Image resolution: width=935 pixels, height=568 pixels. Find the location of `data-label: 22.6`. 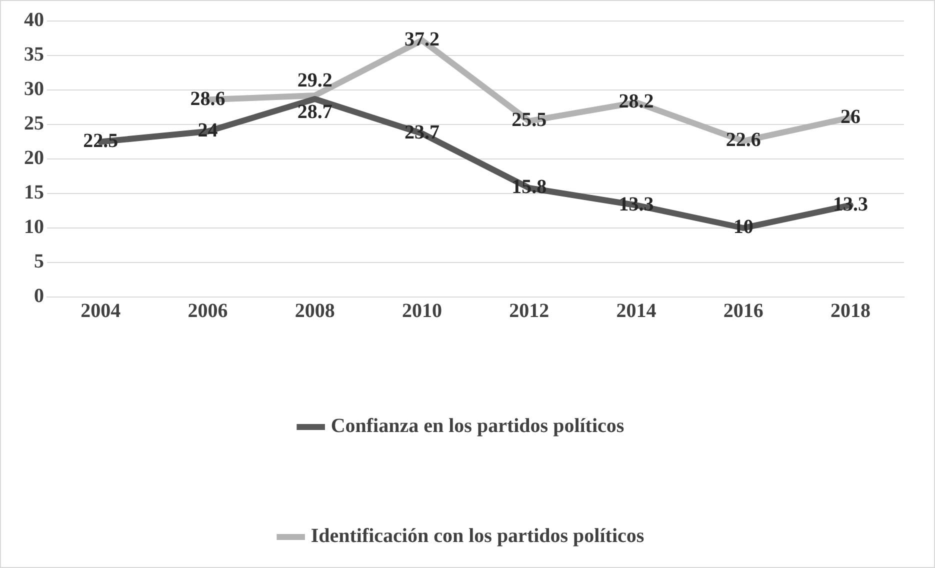

data-label: 22.6 is located at coordinates (743, 140).